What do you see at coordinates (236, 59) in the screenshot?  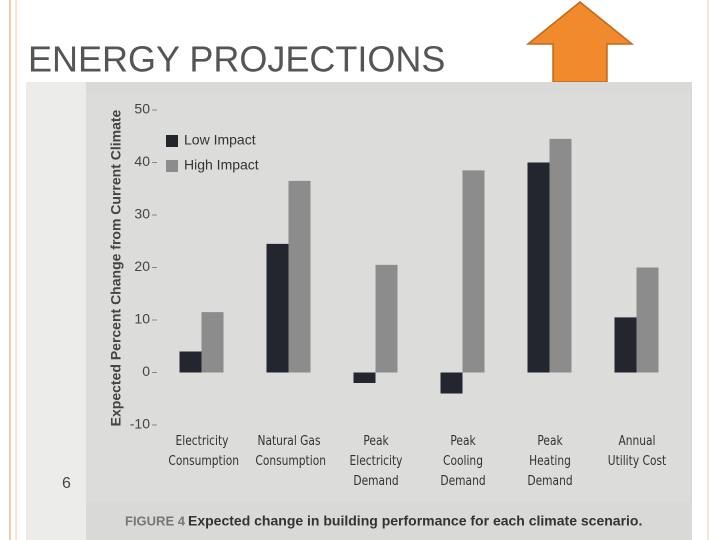 I see `slide-title: ENERGY PROJECTIONS` at bounding box center [236, 59].